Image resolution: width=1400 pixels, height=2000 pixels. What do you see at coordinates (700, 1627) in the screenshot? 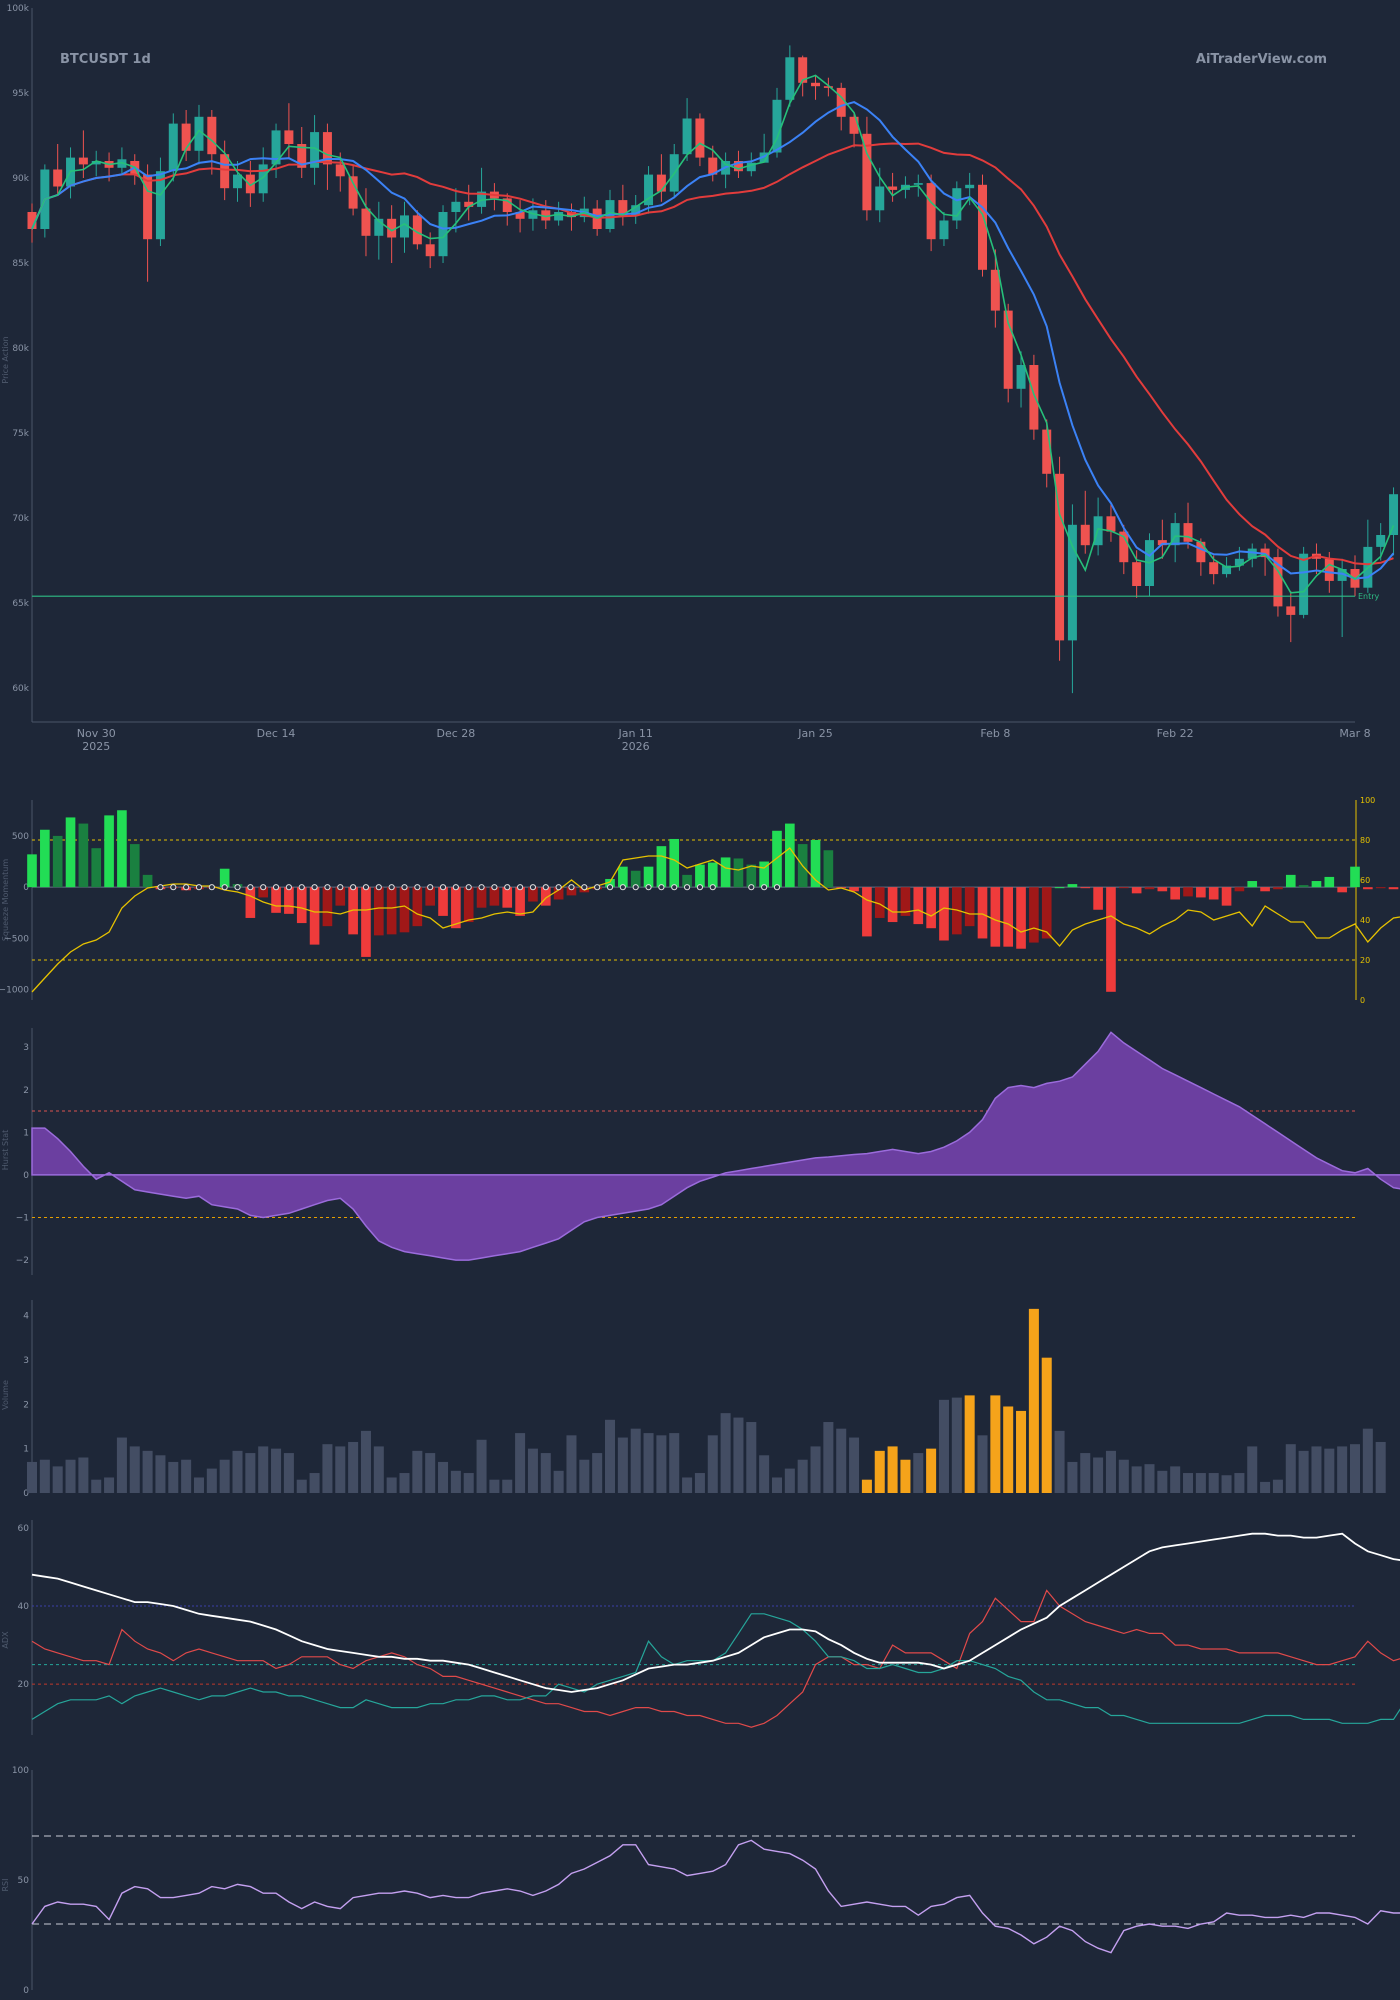
I see `adx-panel: ADX 20 40 60` at bounding box center [700, 1627].